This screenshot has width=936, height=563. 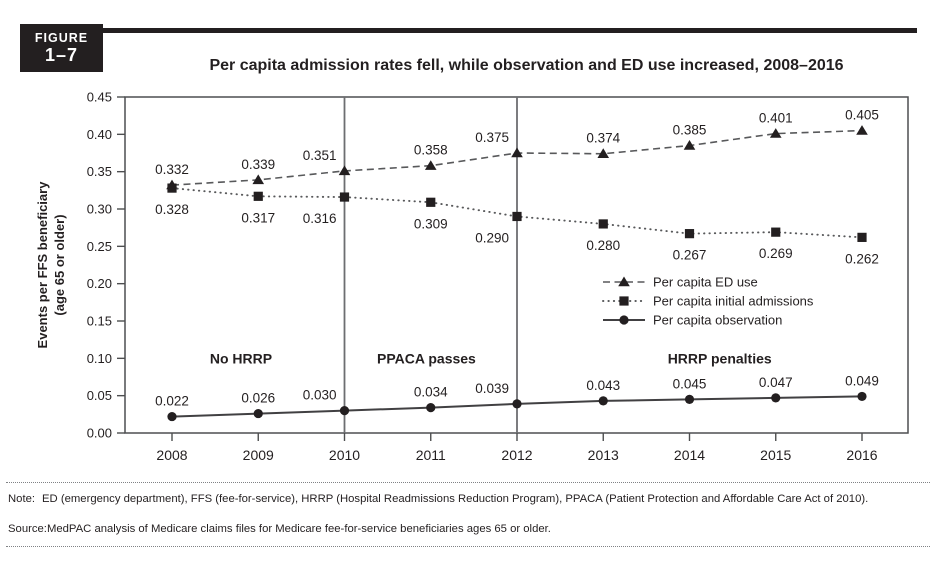 What do you see at coordinates (99, 246) in the screenshot?
I see `y-tick-label: 0.25` at bounding box center [99, 246].